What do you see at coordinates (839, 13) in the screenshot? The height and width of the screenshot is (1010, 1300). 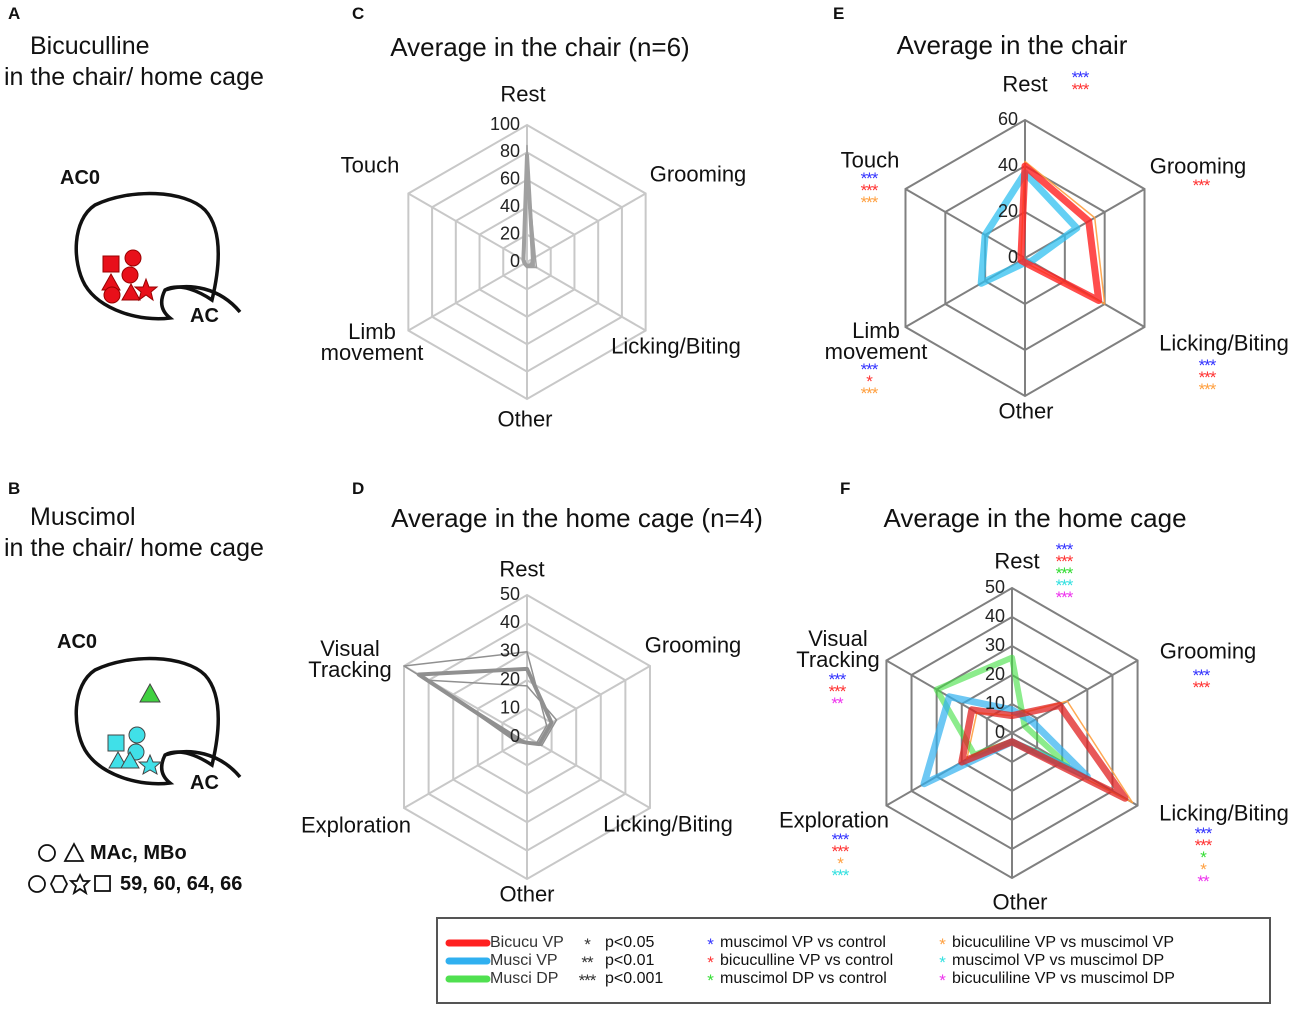 I see `panel-letter: E` at bounding box center [839, 13].